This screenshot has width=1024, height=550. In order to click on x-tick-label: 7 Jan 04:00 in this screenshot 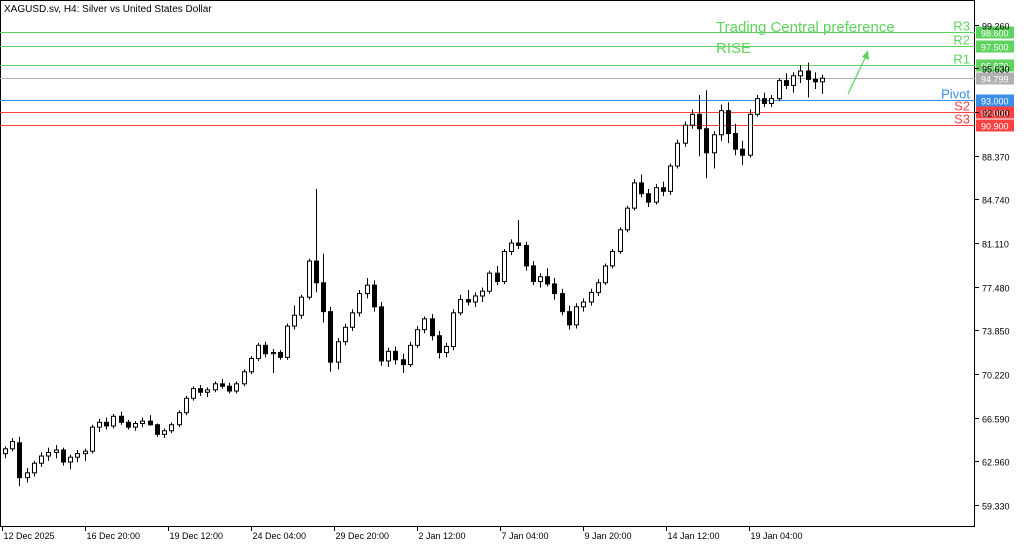, I will do `click(525, 536)`.